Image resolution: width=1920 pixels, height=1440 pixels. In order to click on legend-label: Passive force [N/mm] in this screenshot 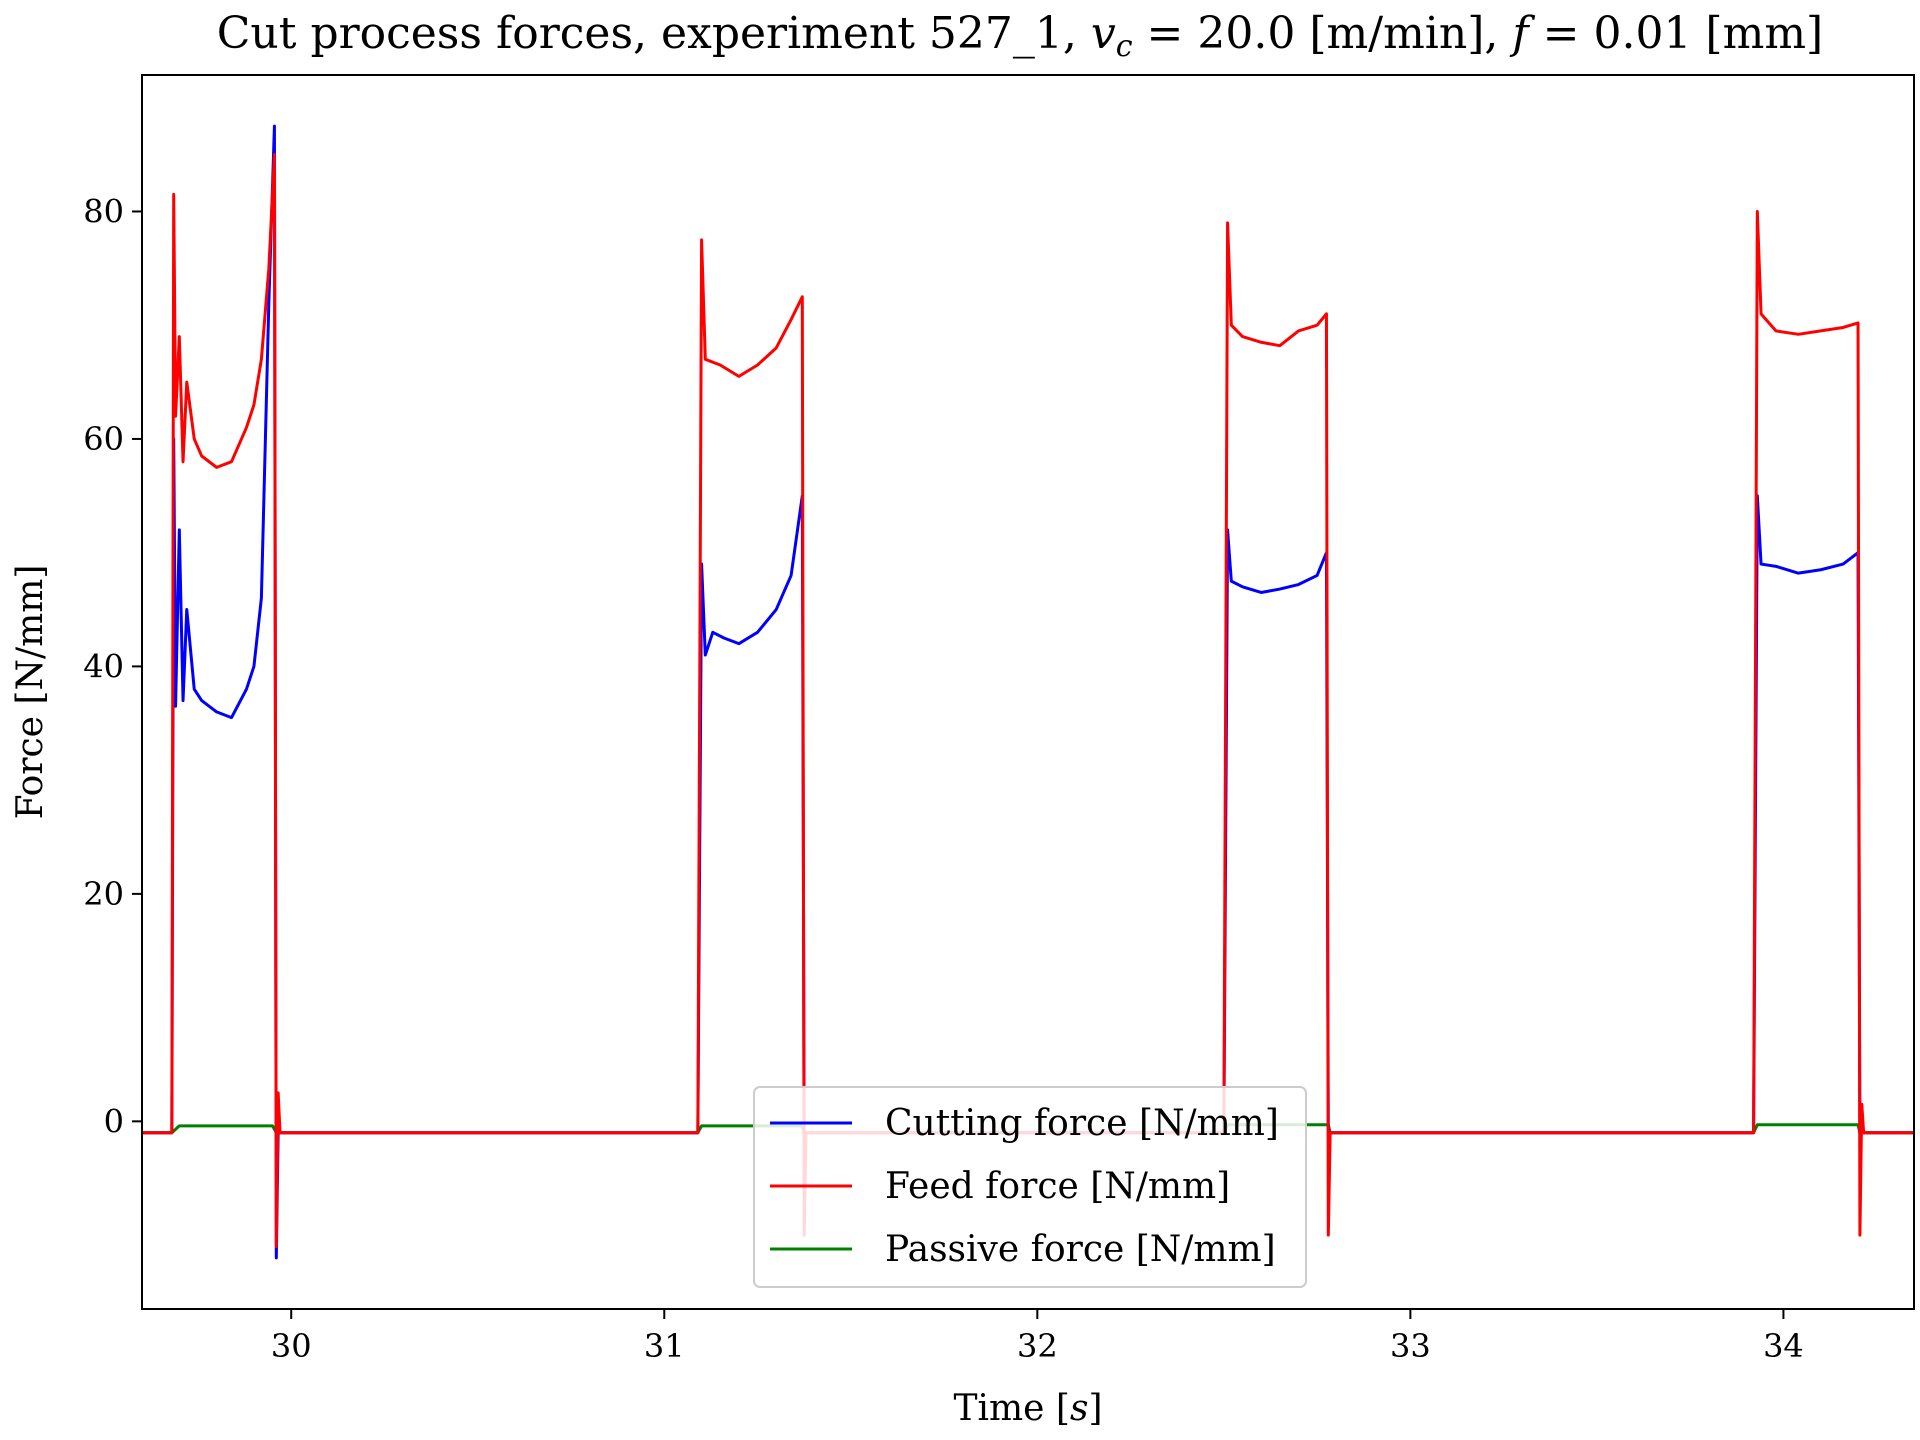, I will do `click(1080, 1249)`.